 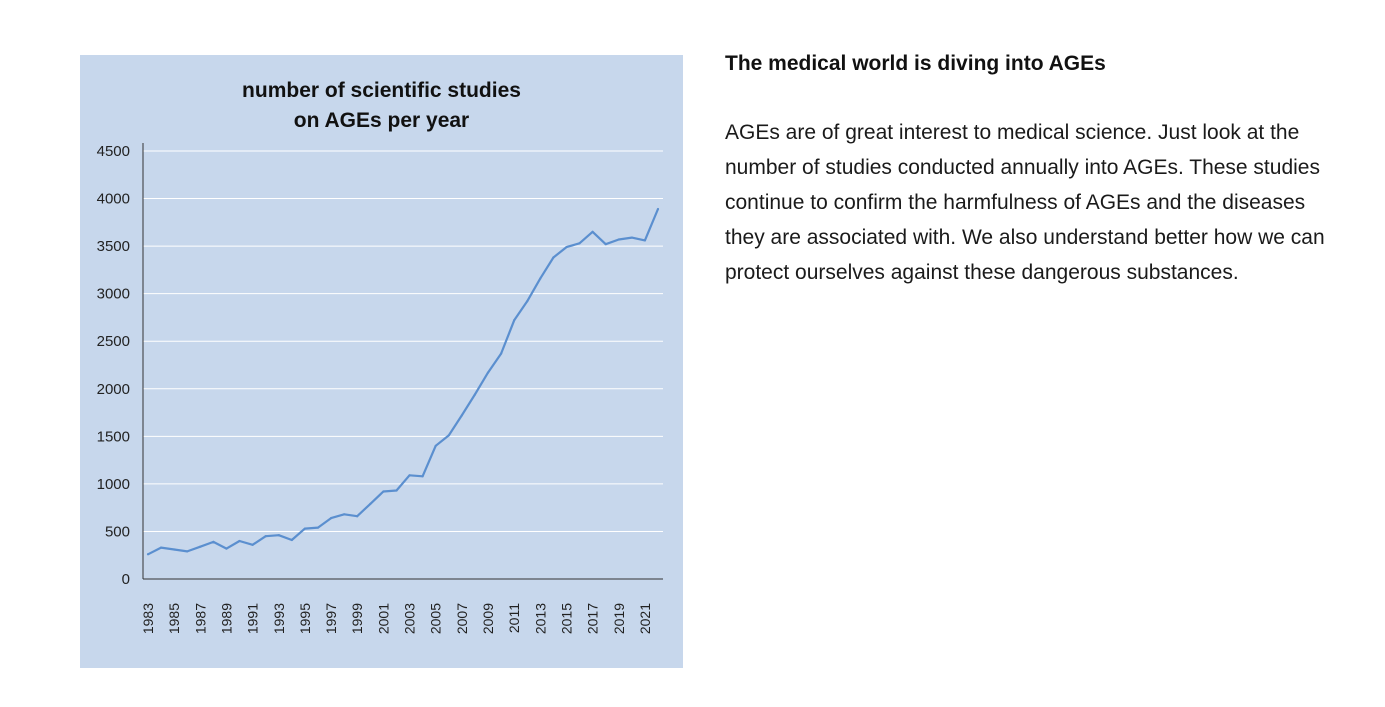 What do you see at coordinates (126, 579) in the screenshot?
I see `y-tick-label: 0` at bounding box center [126, 579].